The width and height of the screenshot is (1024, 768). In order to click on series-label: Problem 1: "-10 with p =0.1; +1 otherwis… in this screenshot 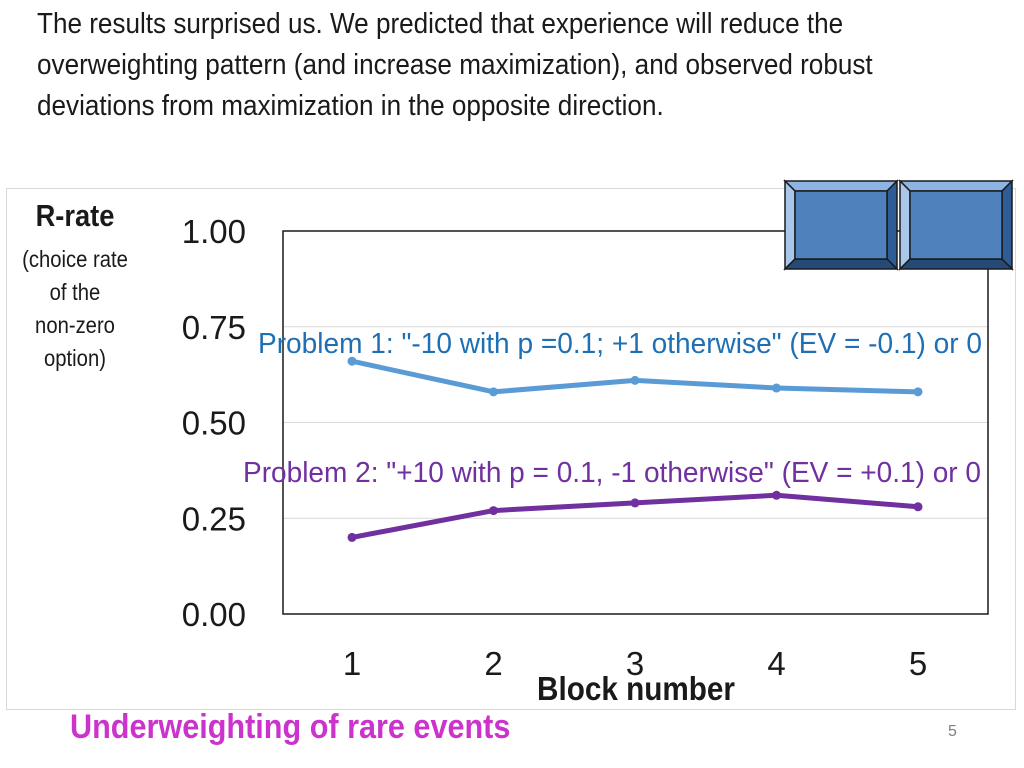, I will do `click(620, 344)`.